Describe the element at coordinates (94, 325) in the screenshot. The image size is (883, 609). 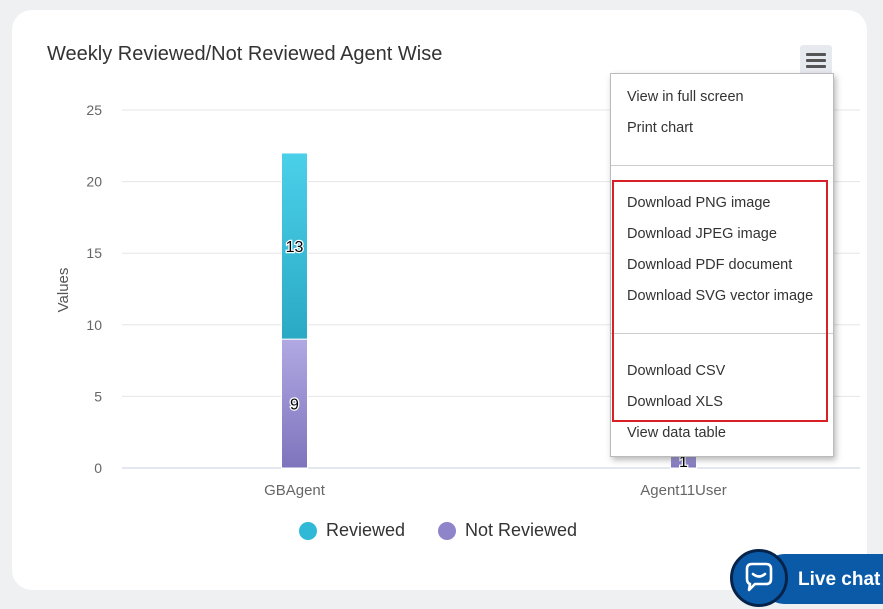
I see `y-tick-label: 10` at that location.